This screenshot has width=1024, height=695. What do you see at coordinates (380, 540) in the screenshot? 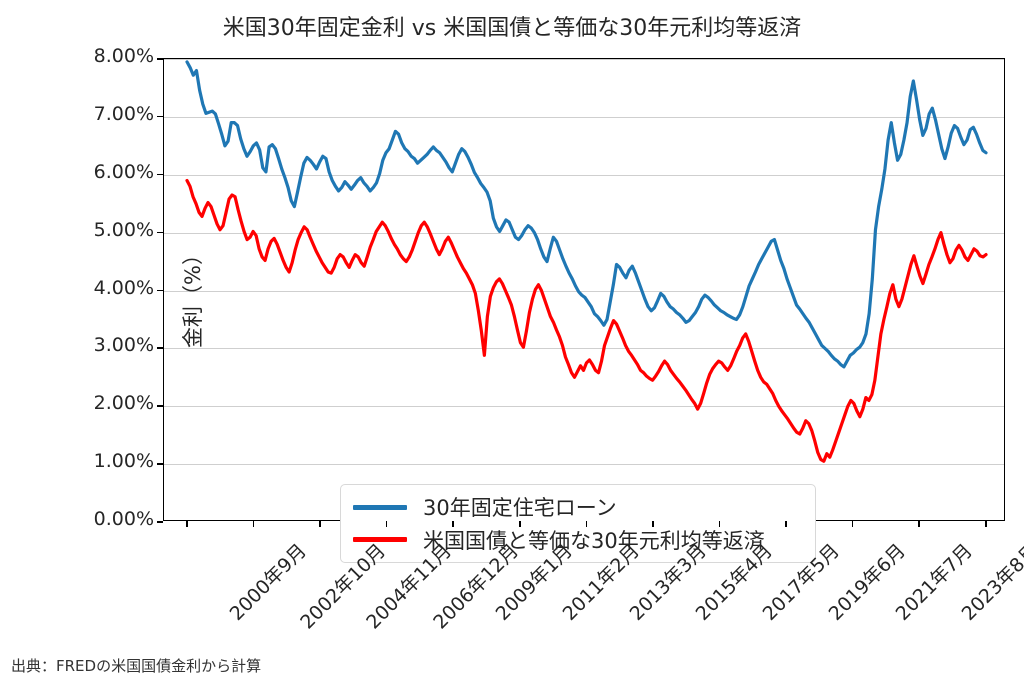
I see `legend-swatch-red` at bounding box center [380, 540].